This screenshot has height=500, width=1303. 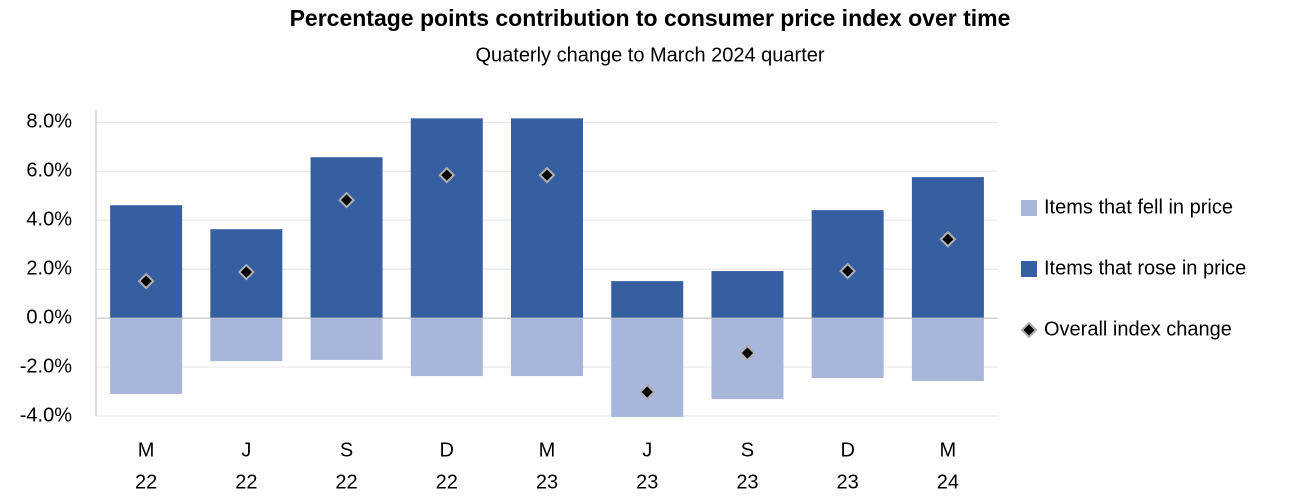 What do you see at coordinates (1138, 207) in the screenshot?
I see `legend-label: Items that fell in price` at bounding box center [1138, 207].